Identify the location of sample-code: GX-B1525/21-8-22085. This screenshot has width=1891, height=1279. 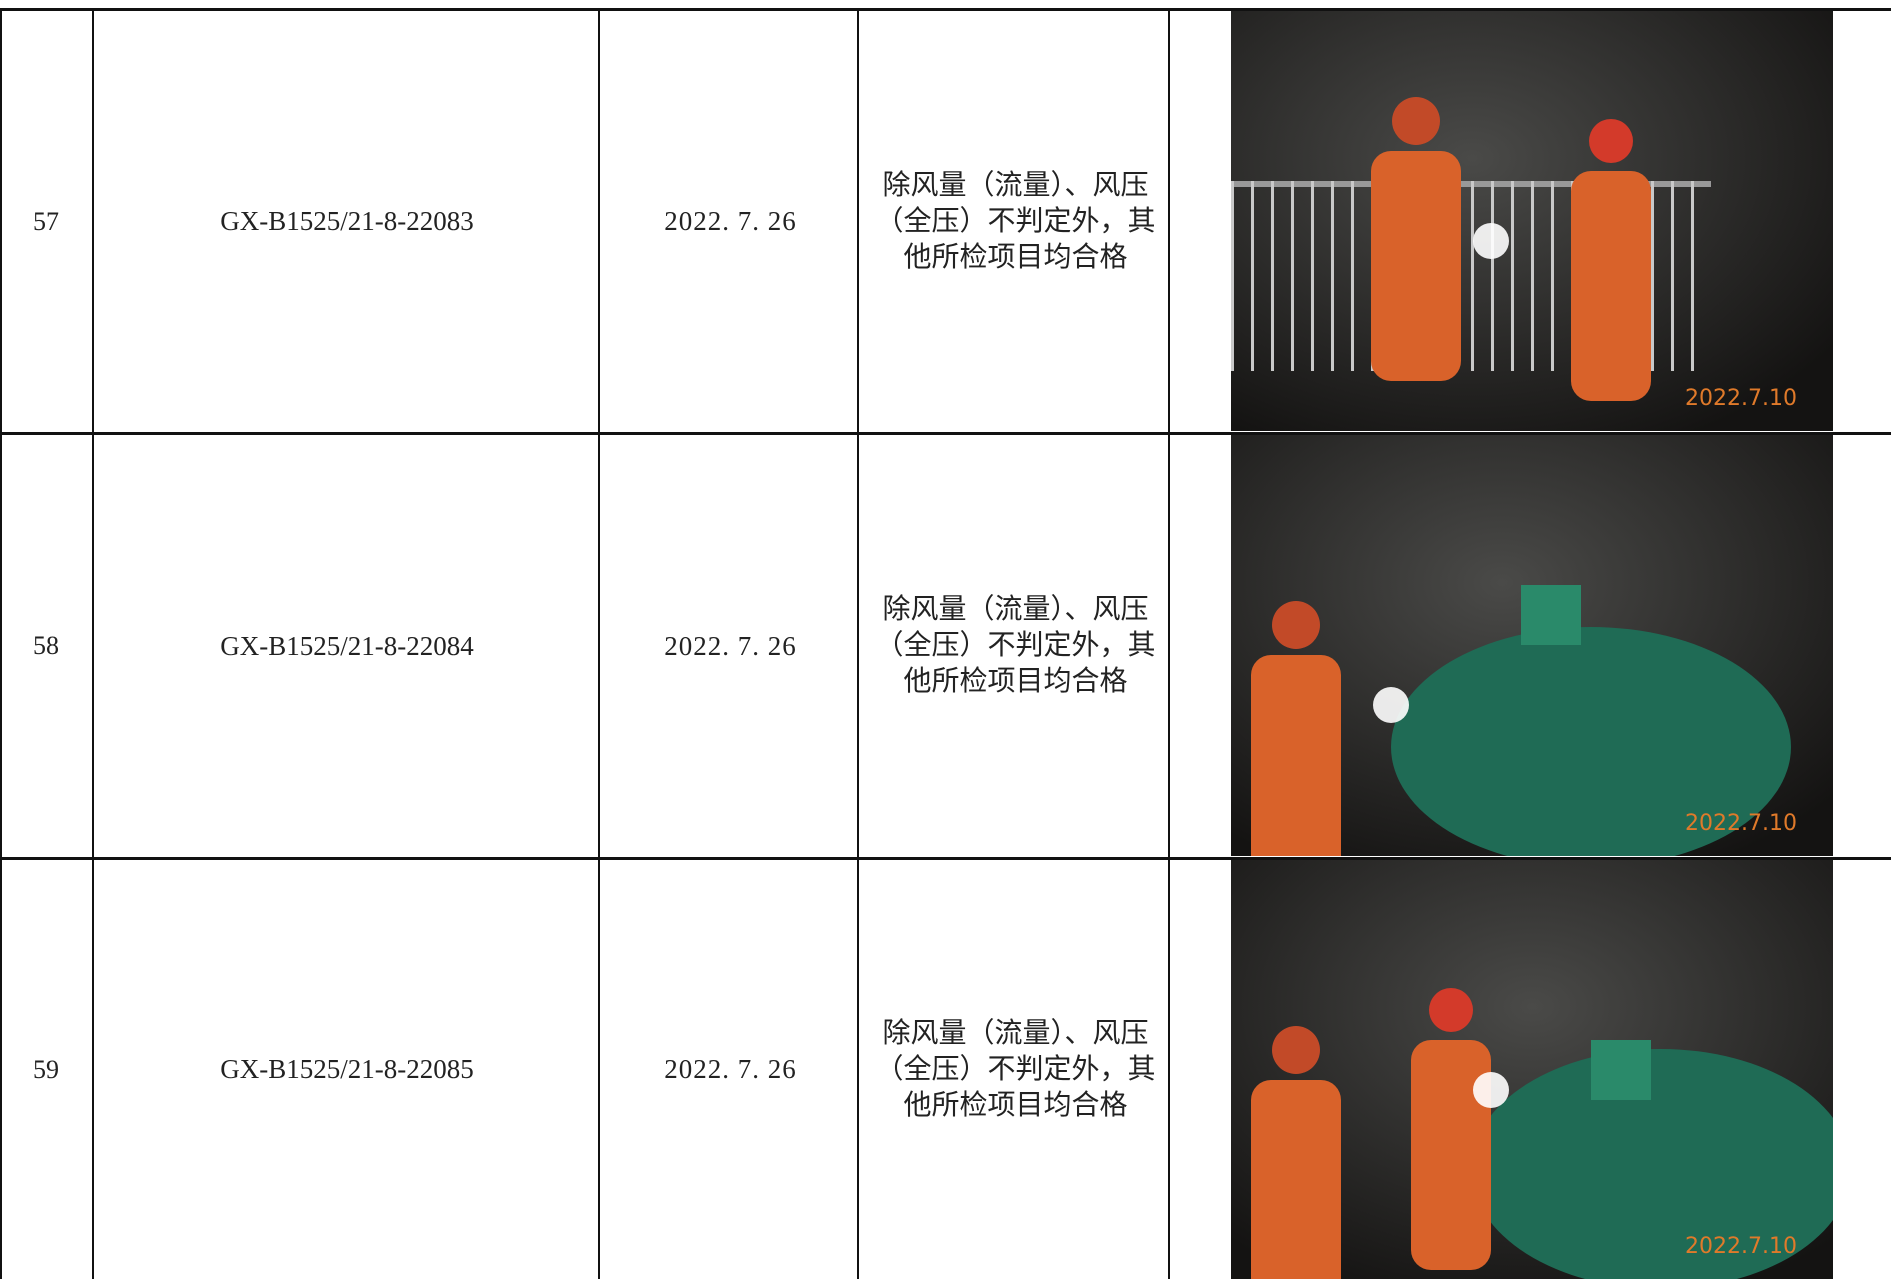
(347, 1069).